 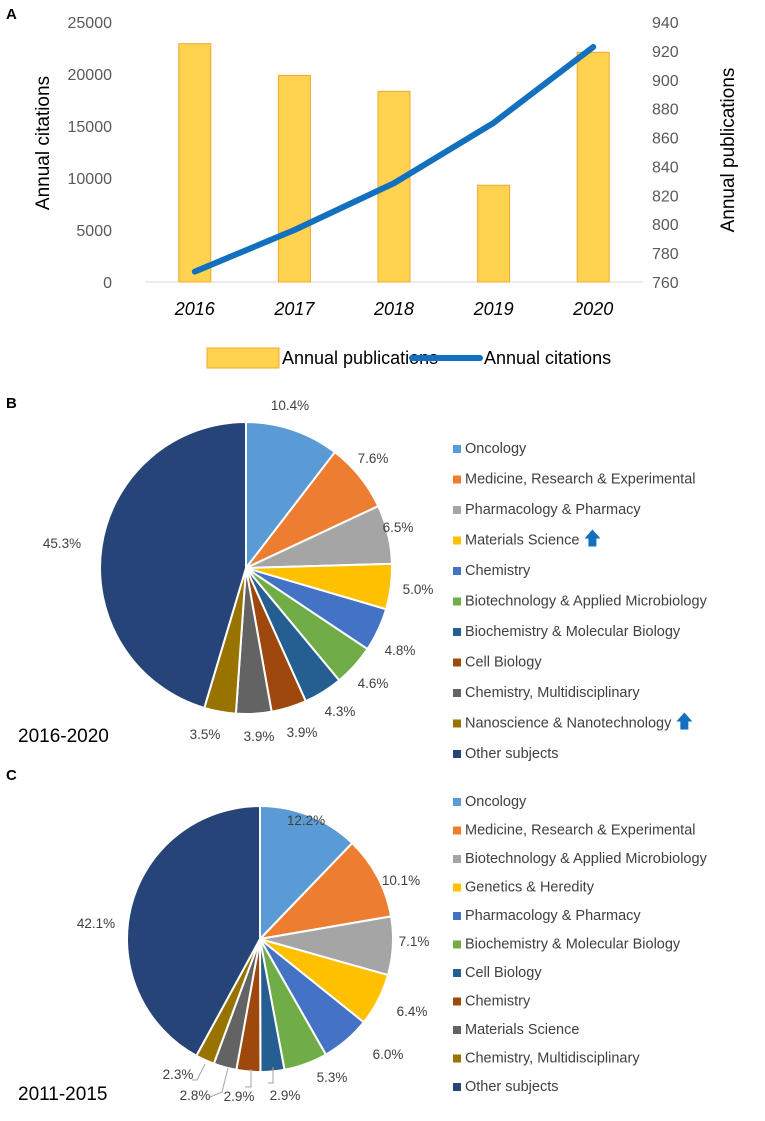 I want to click on panel-letter-b: B, so click(x=11, y=403).